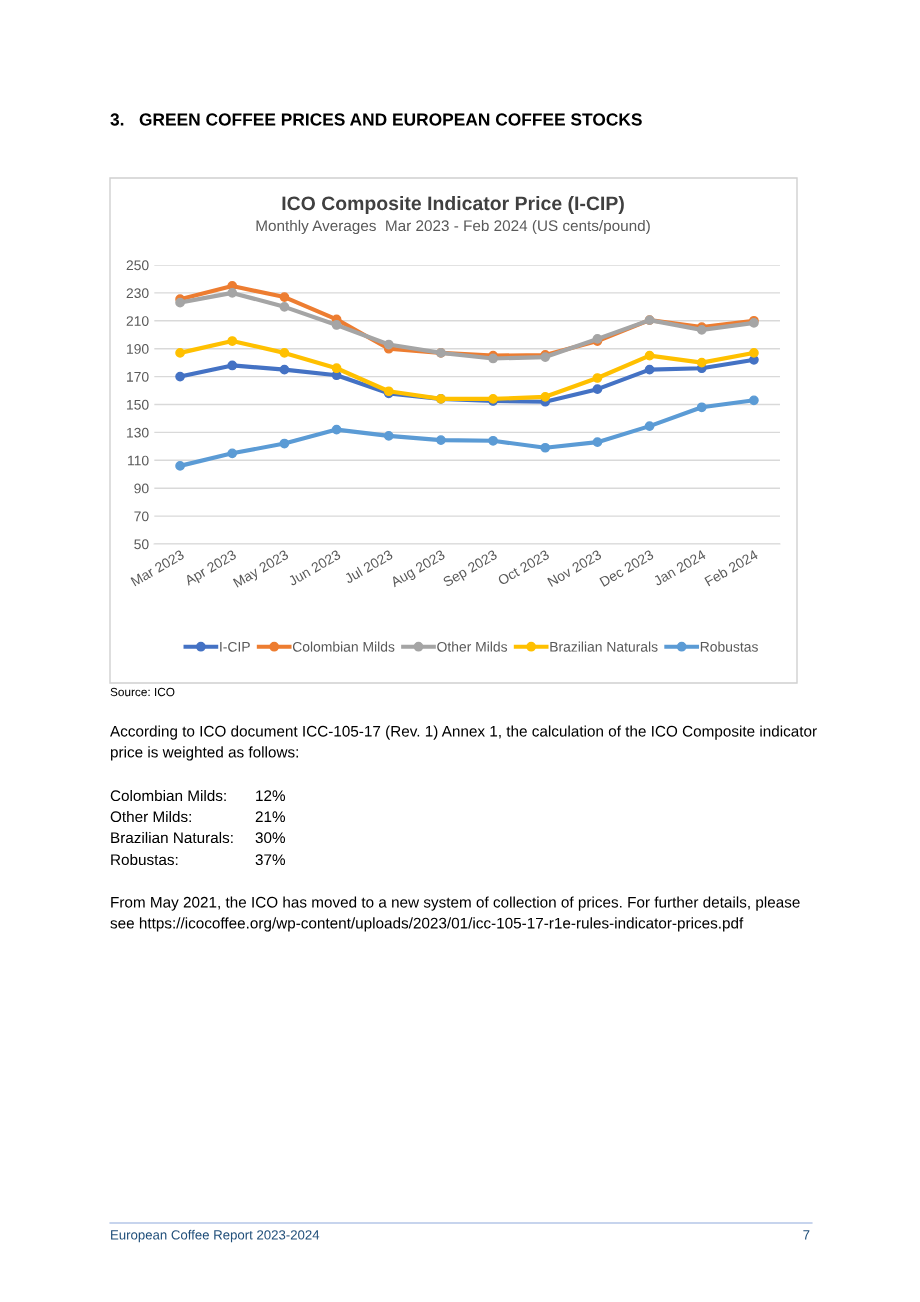 The width and height of the screenshot is (920, 1302). What do you see at coordinates (271, 796) in the screenshot?
I see `text: 12%` at bounding box center [271, 796].